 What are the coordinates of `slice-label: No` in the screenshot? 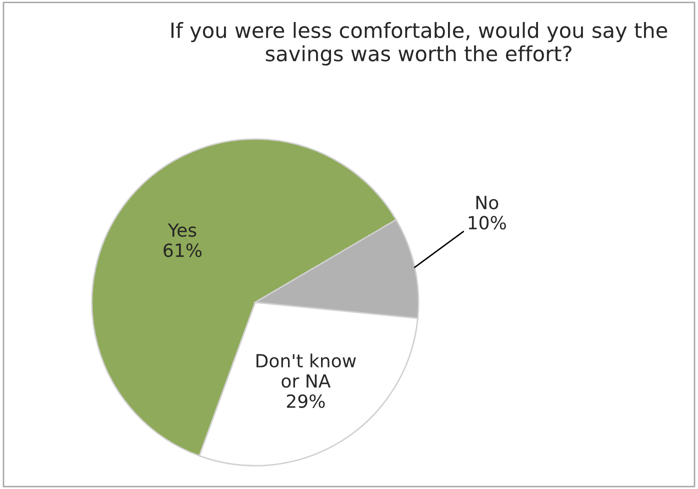 It's located at (487, 203).